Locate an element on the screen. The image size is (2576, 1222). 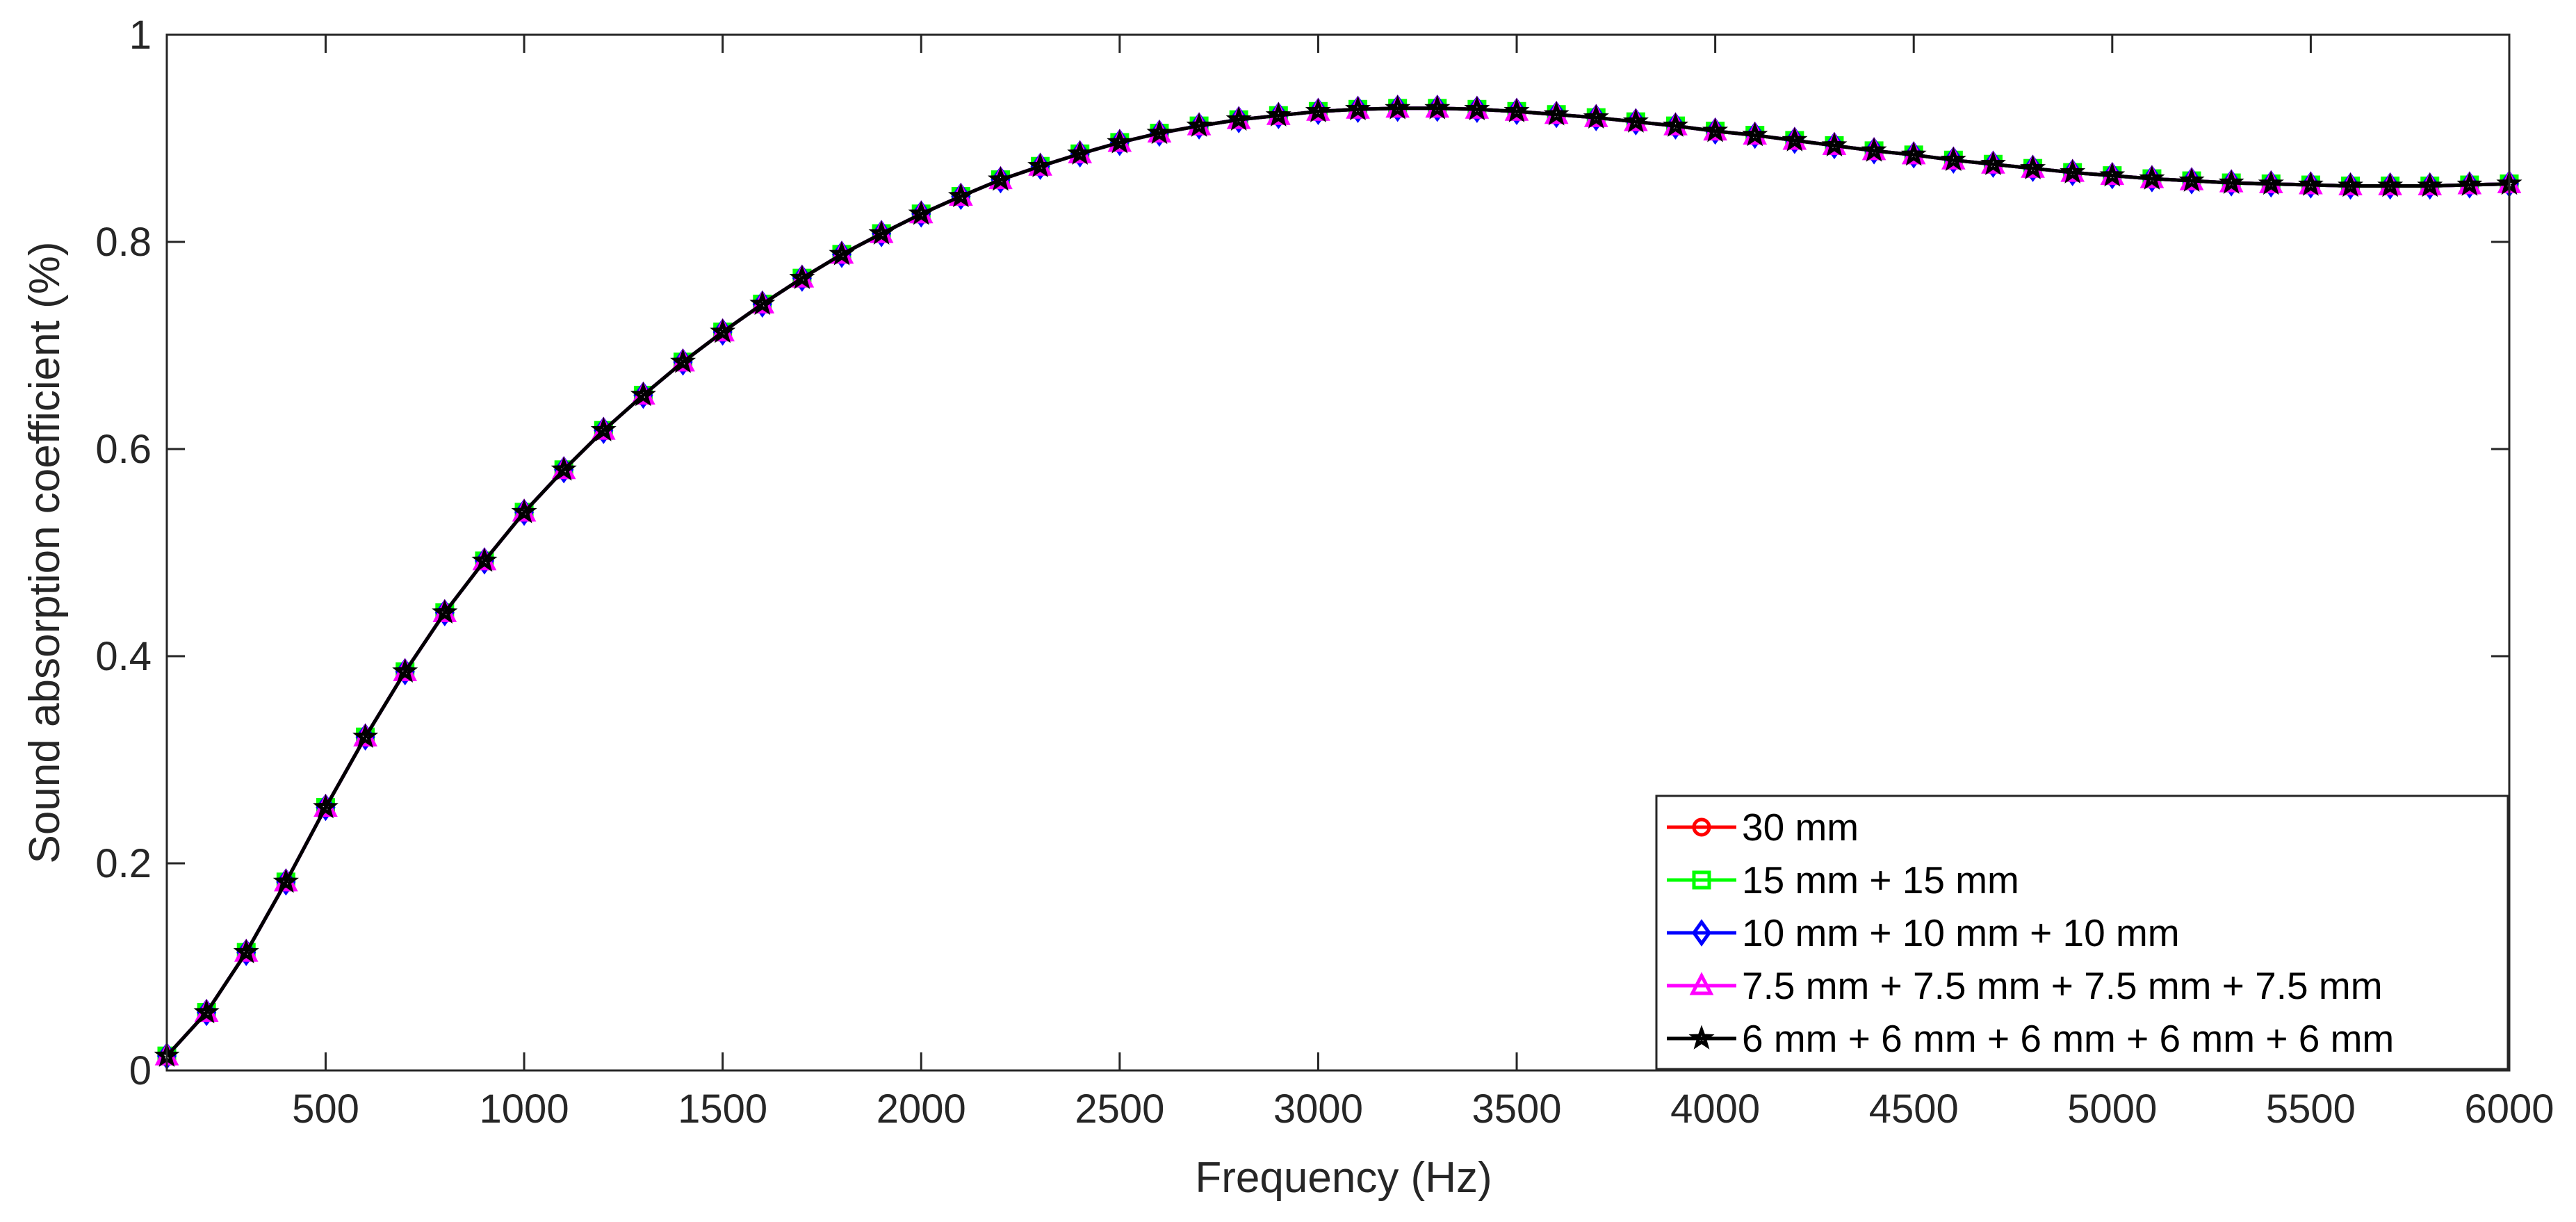
legend-entry-4: 7.5 mm + 7.5 mm + 7.5 mm + 7.5 mm is located at coordinates (2025, 985).